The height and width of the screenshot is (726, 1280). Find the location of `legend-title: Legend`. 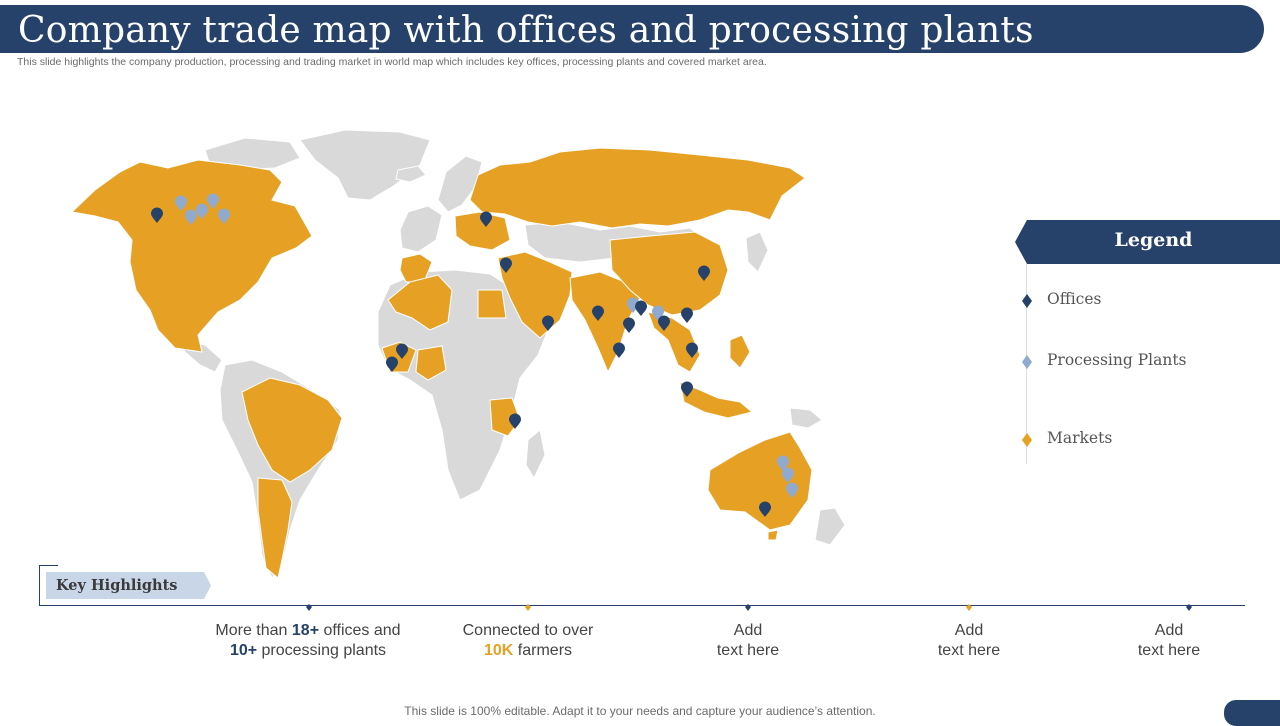

legend-title: Legend is located at coordinates (1153, 240).